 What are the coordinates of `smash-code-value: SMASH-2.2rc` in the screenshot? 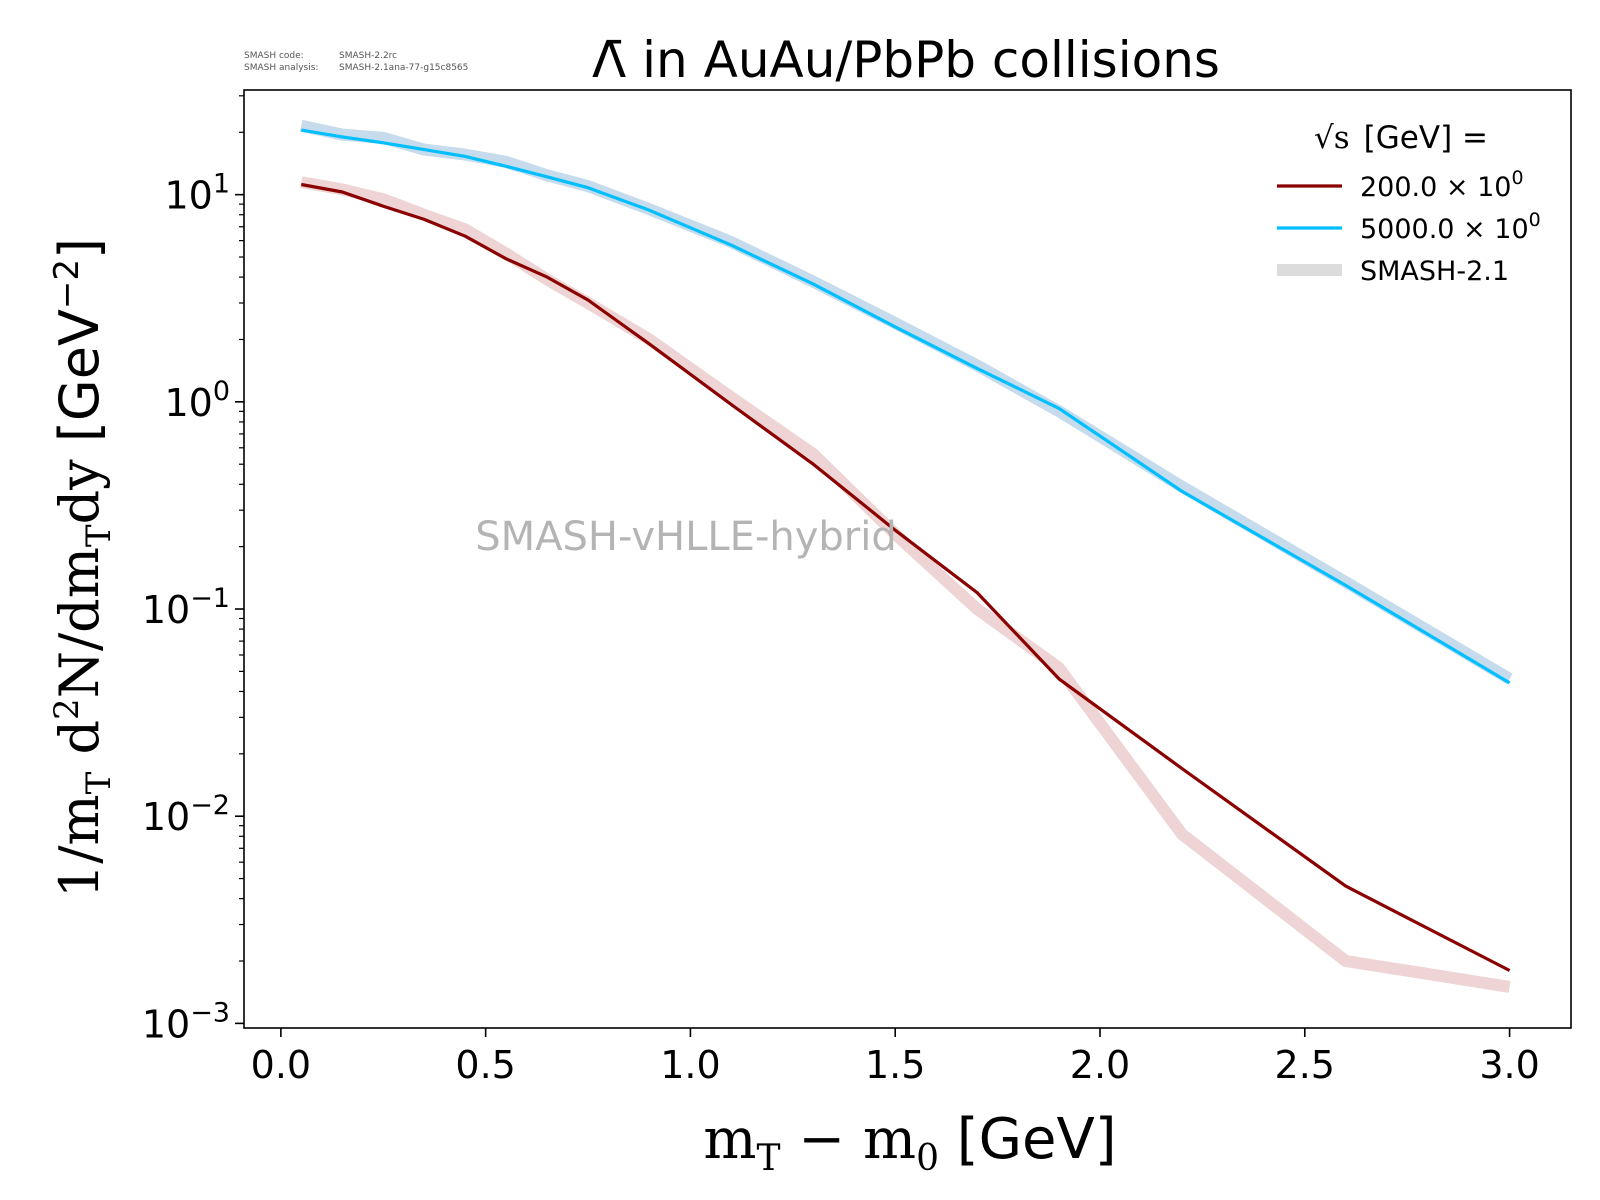 It's located at (368, 56).